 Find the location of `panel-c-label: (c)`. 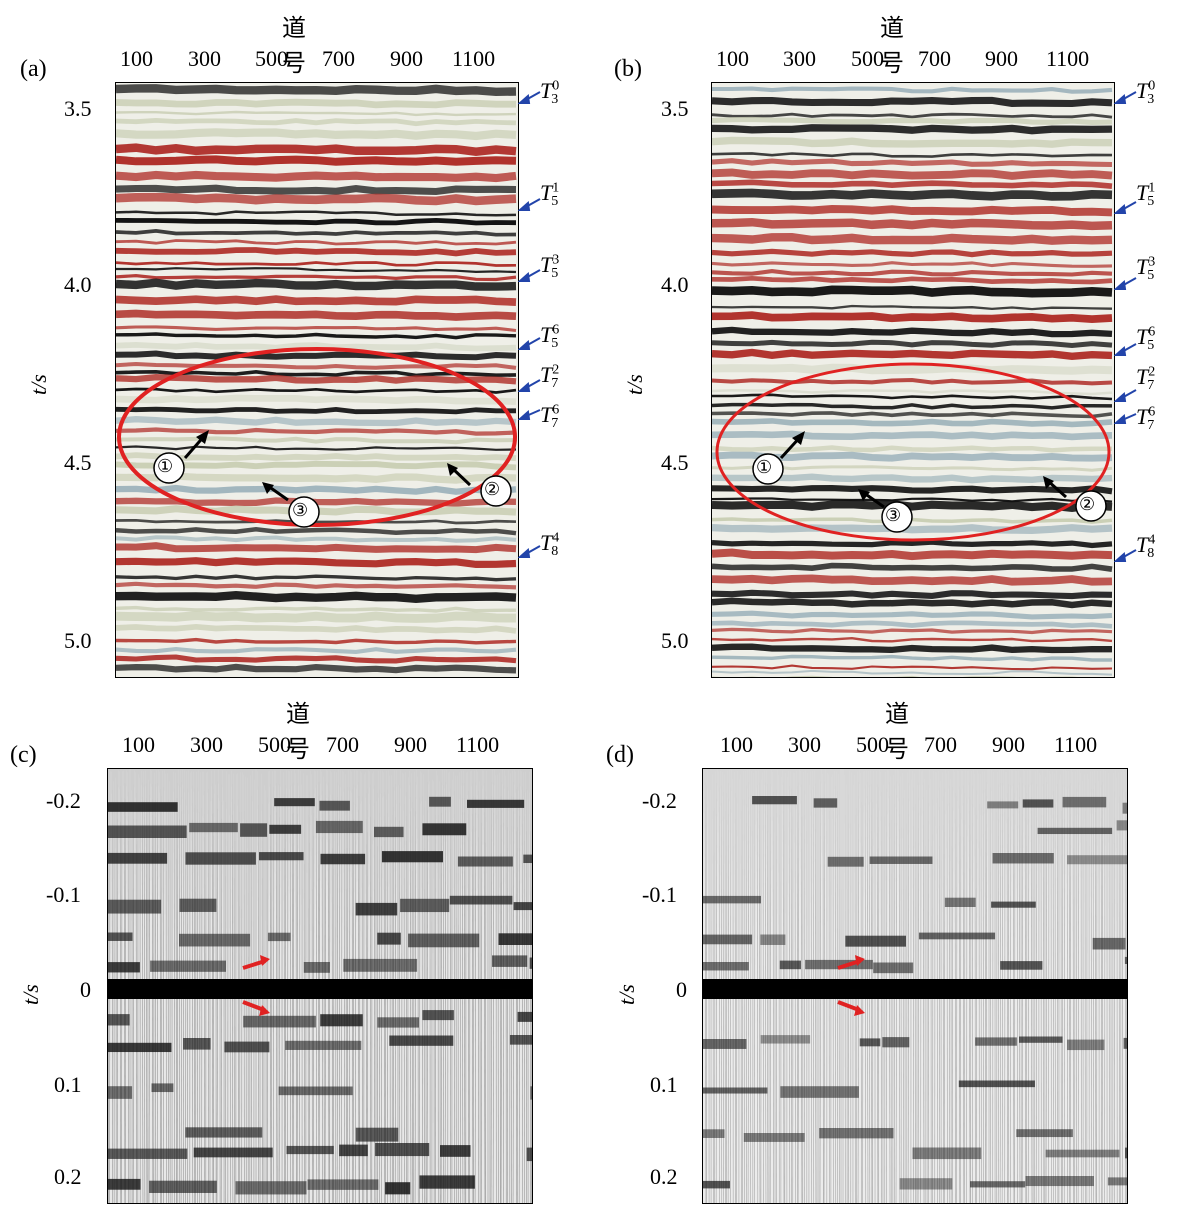

panel-c-label: (c) is located at coordinates (23, 755).